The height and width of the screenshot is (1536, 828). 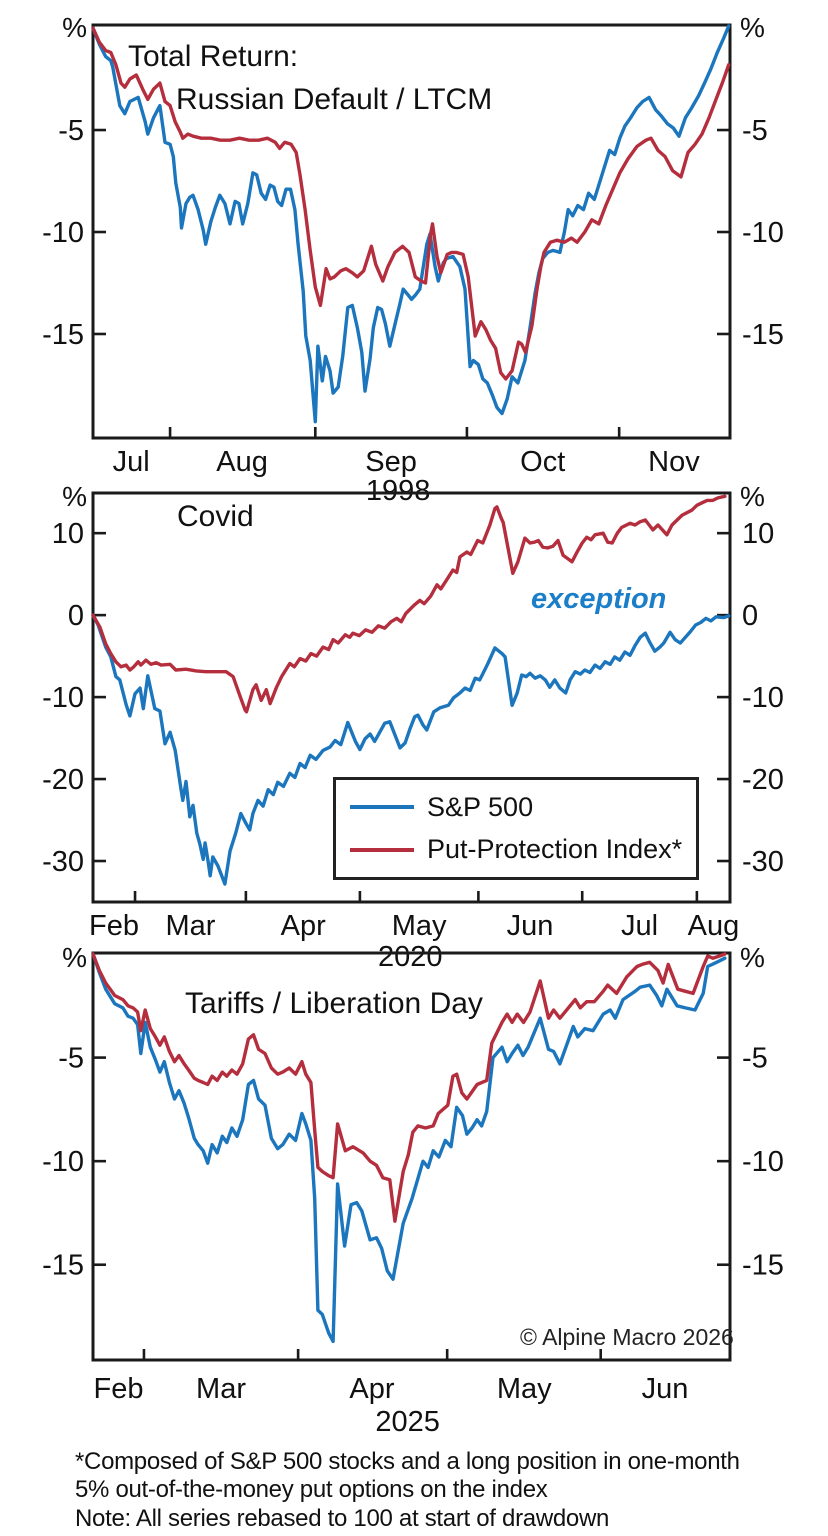 I want to click on panel-3-unit-right: %, so click(x=752, y=957).